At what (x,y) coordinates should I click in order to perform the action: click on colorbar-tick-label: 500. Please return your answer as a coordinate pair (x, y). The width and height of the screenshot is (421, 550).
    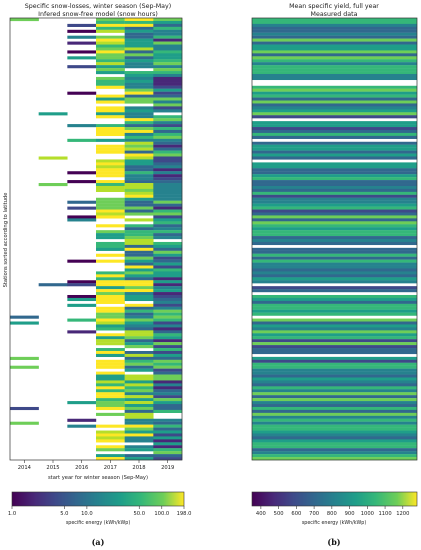
    Looking at the image, I should click on (279, 514).